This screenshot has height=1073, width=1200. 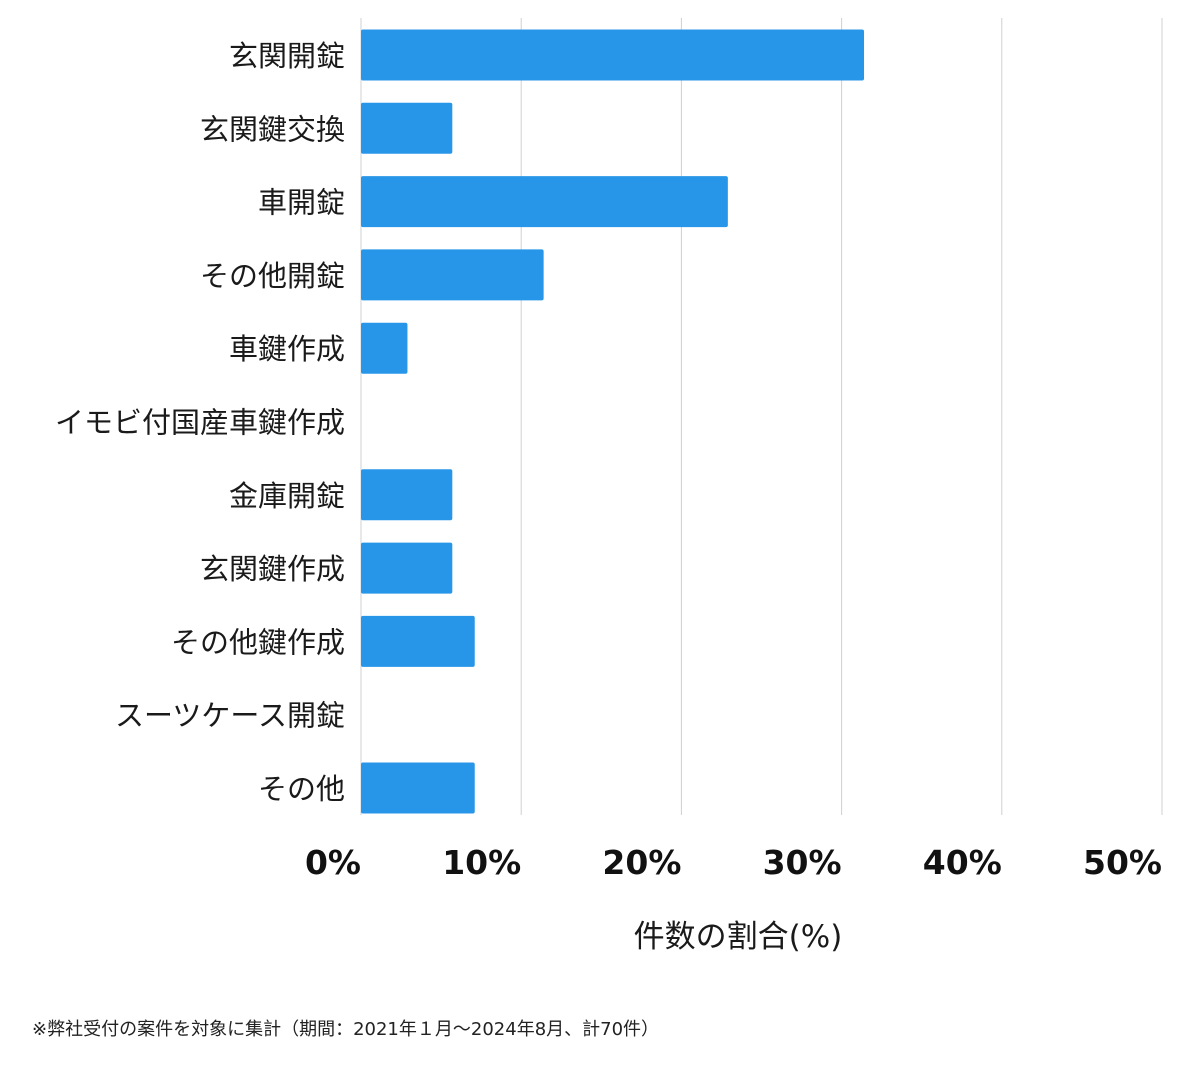 I want to click on x-tick-labels: 0% 10% 20% 30% 40% 50%, so click(x=733, y=862).